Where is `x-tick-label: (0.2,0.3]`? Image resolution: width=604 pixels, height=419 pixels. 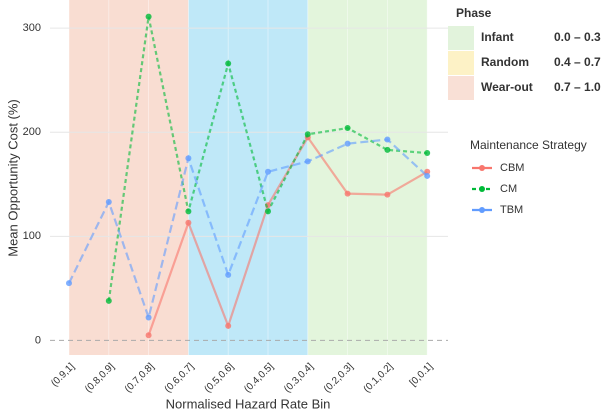
x-tick-label: (0.2,0.3] is located at coordinates (339, 378).